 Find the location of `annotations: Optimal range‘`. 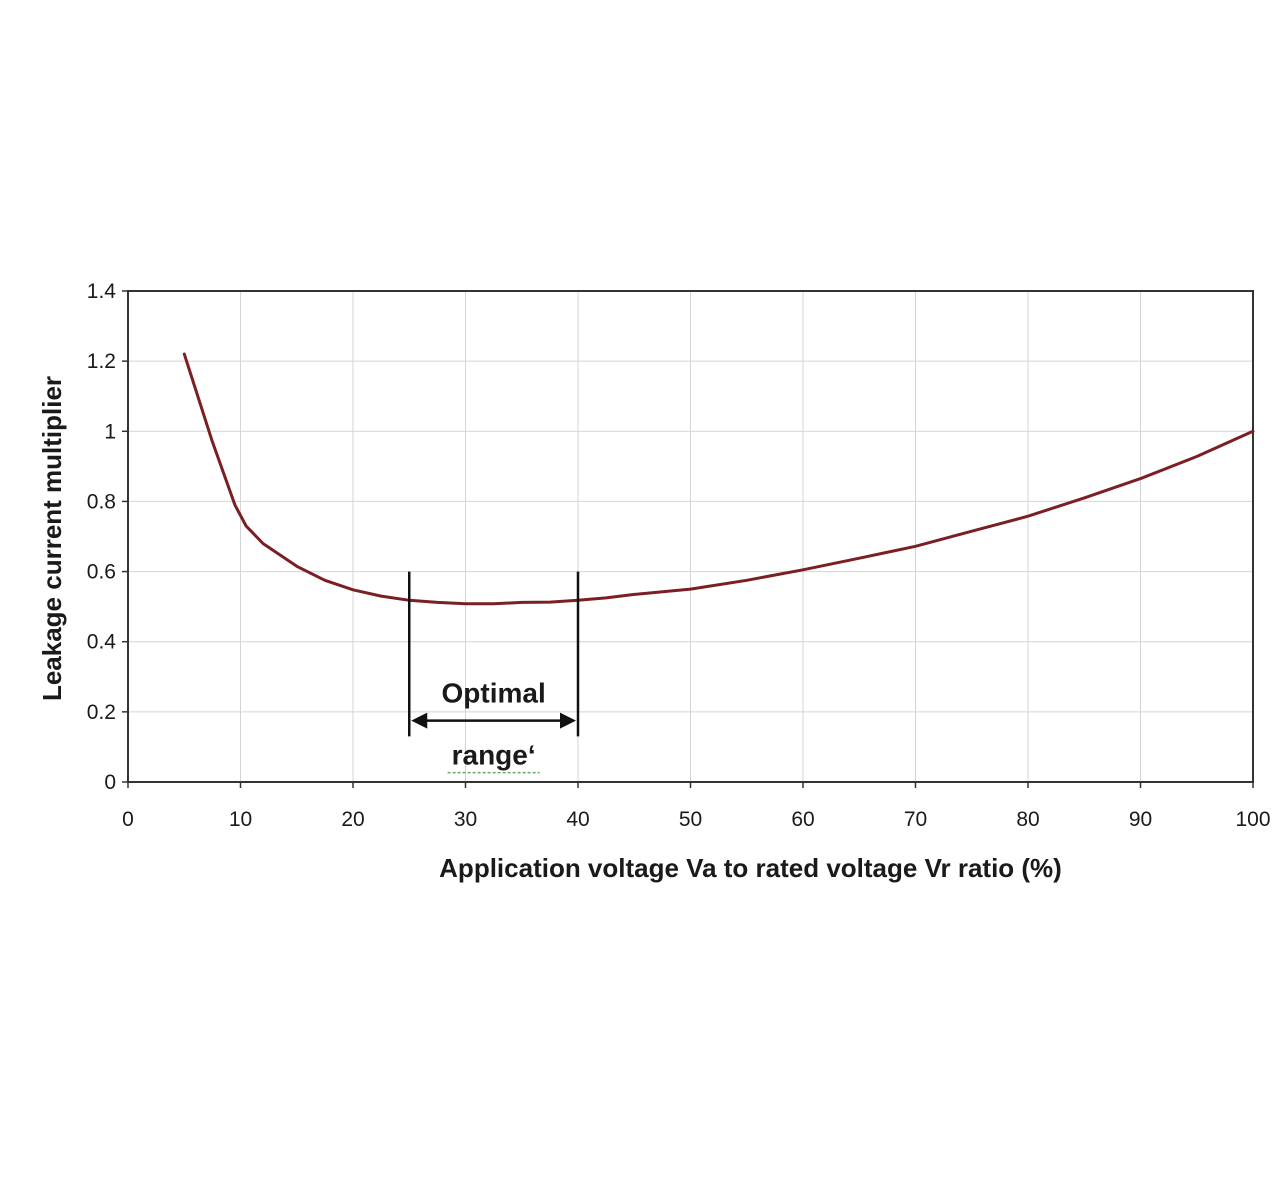

annotations: Optimal range‘ is located at coordinates (494, 672).